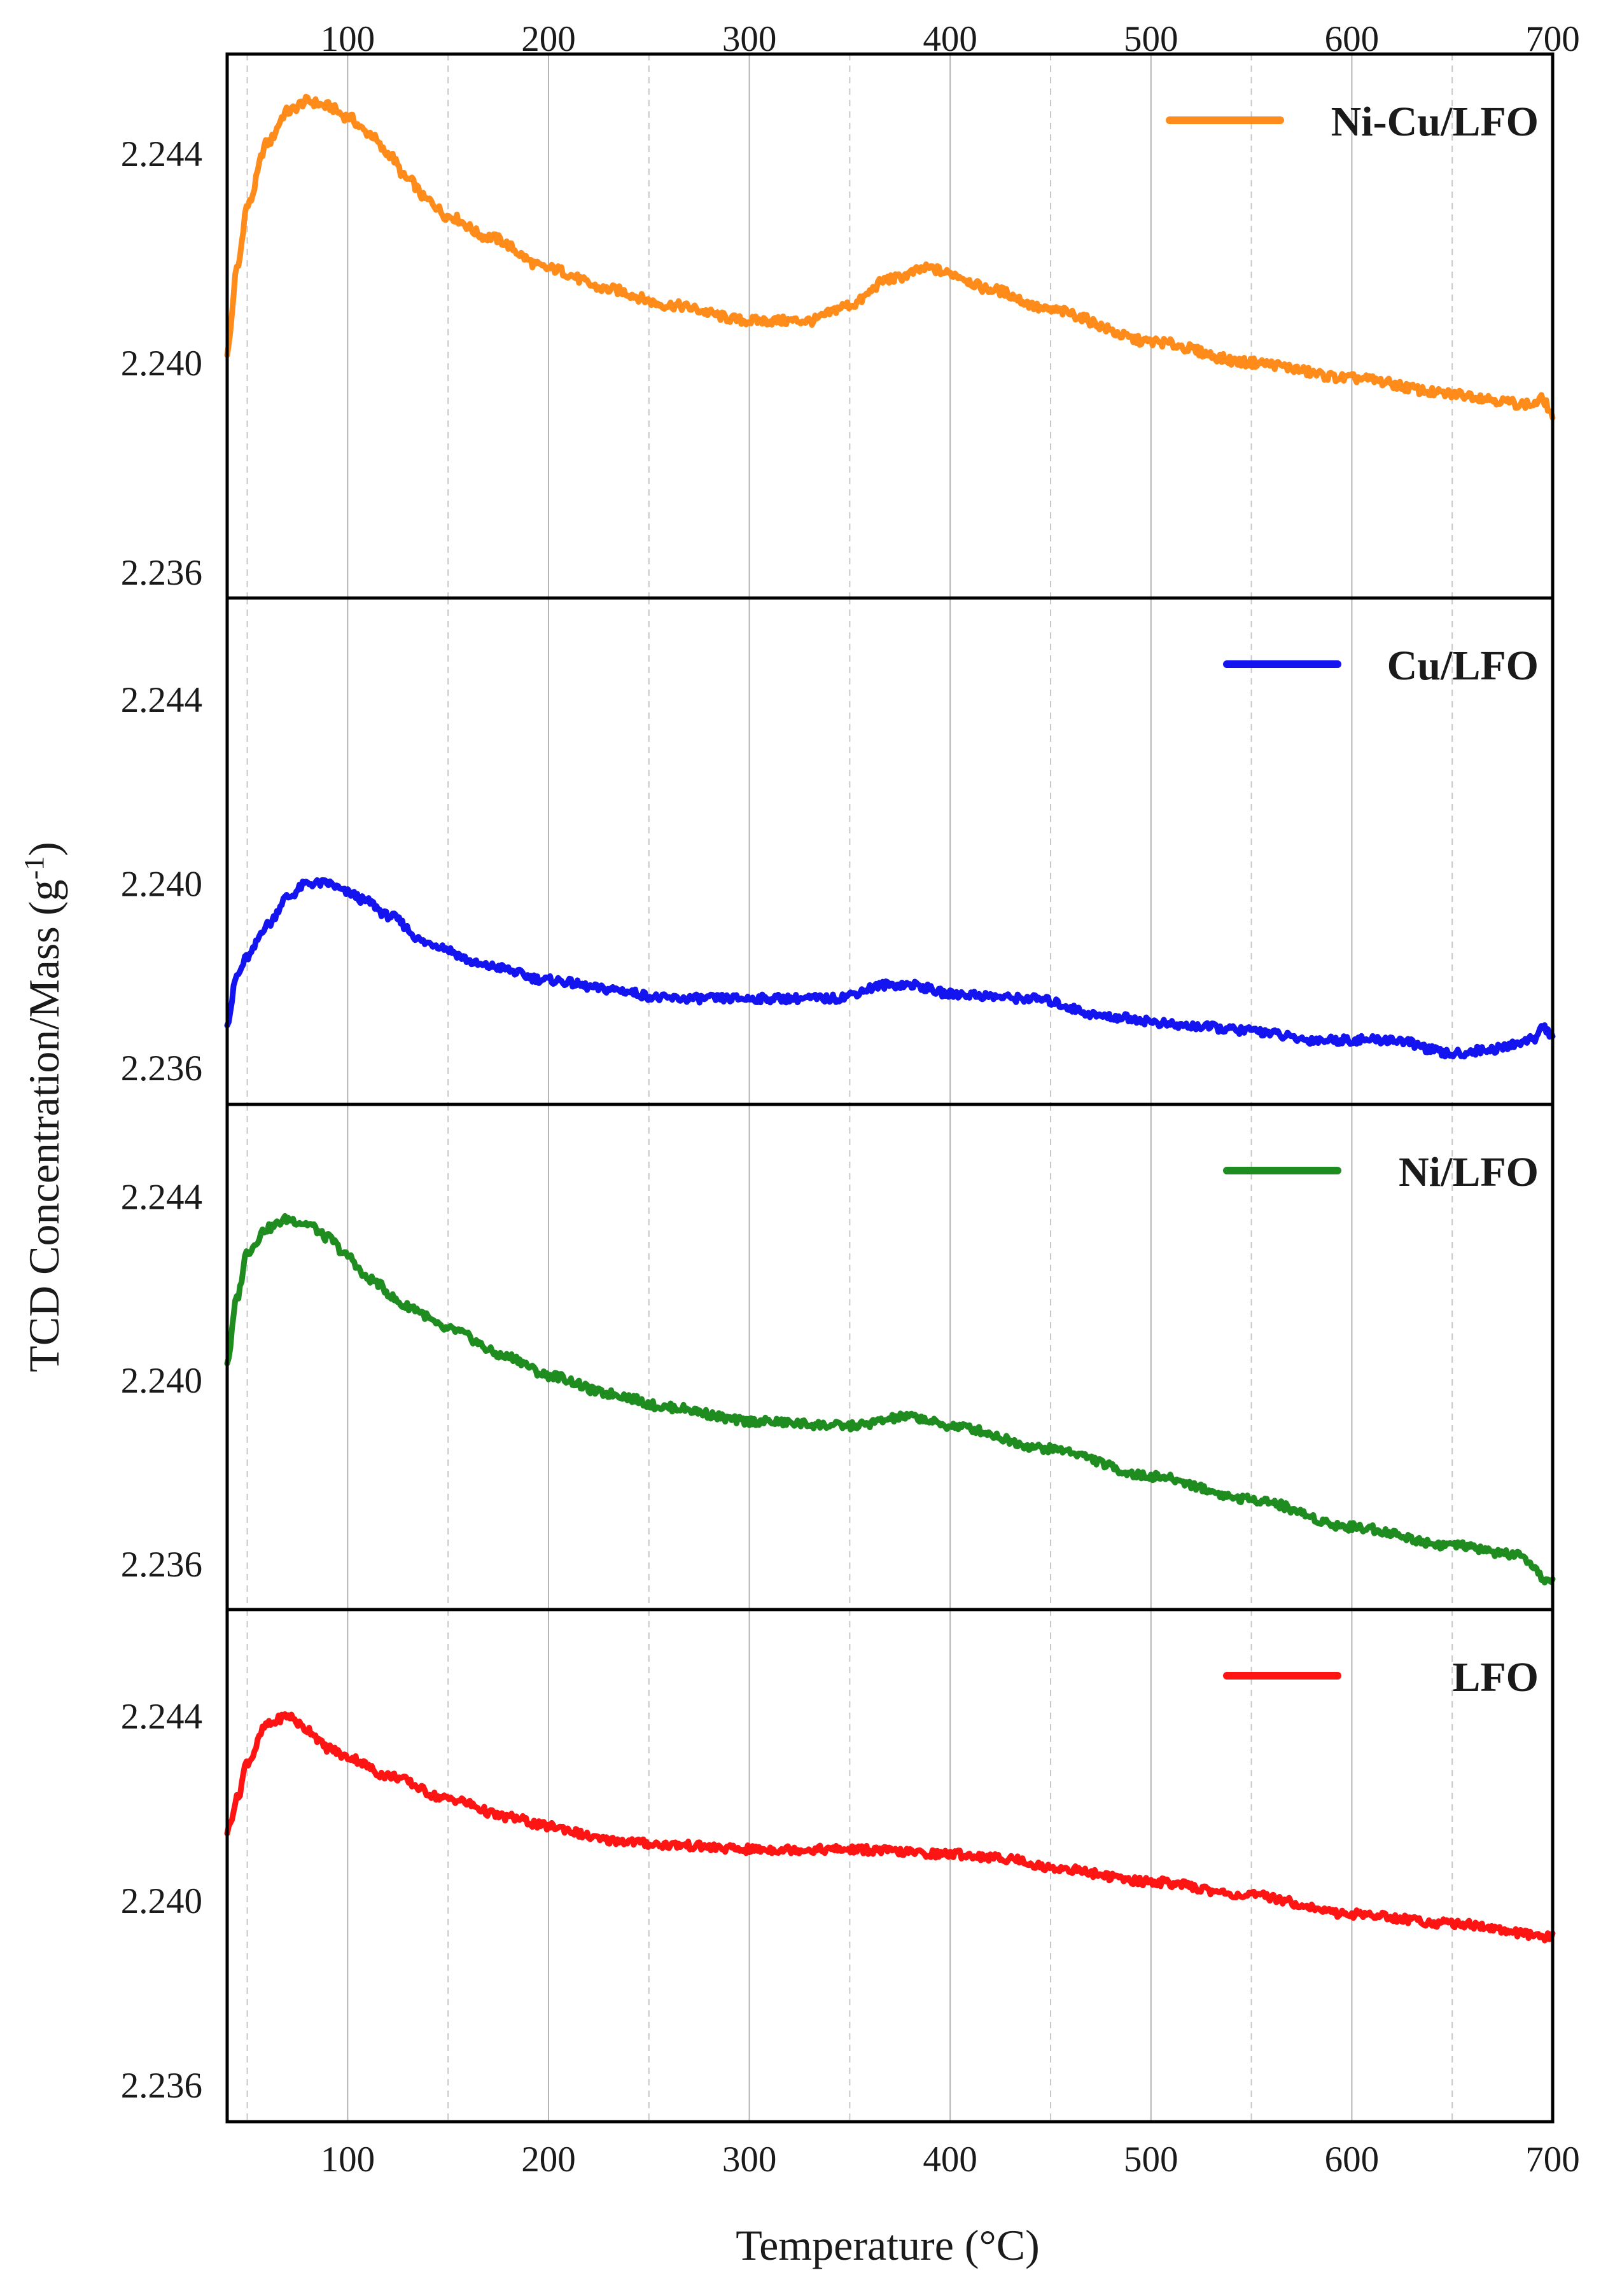 The image size is (1608, 2296). What do you see at coordinates (890, 968) in the screenshot?
I see `series-line-cu-lfo` at bounding box center [890, 968].